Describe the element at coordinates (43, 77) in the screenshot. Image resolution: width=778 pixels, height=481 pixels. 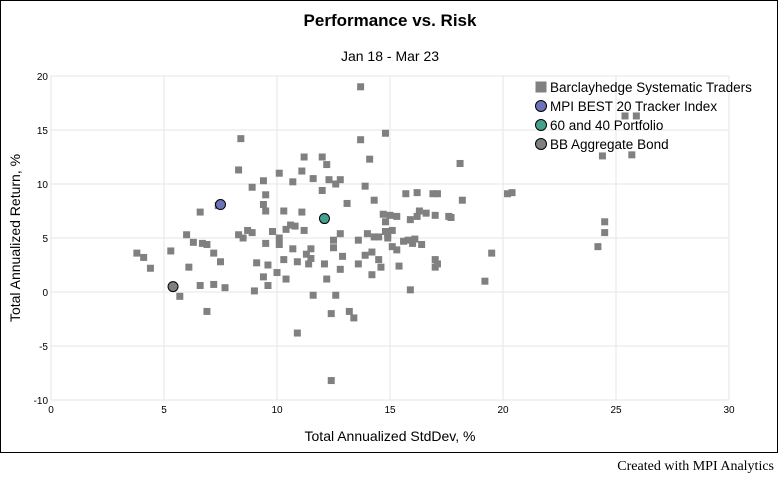
I see `y-tick-label: 20` at that location.